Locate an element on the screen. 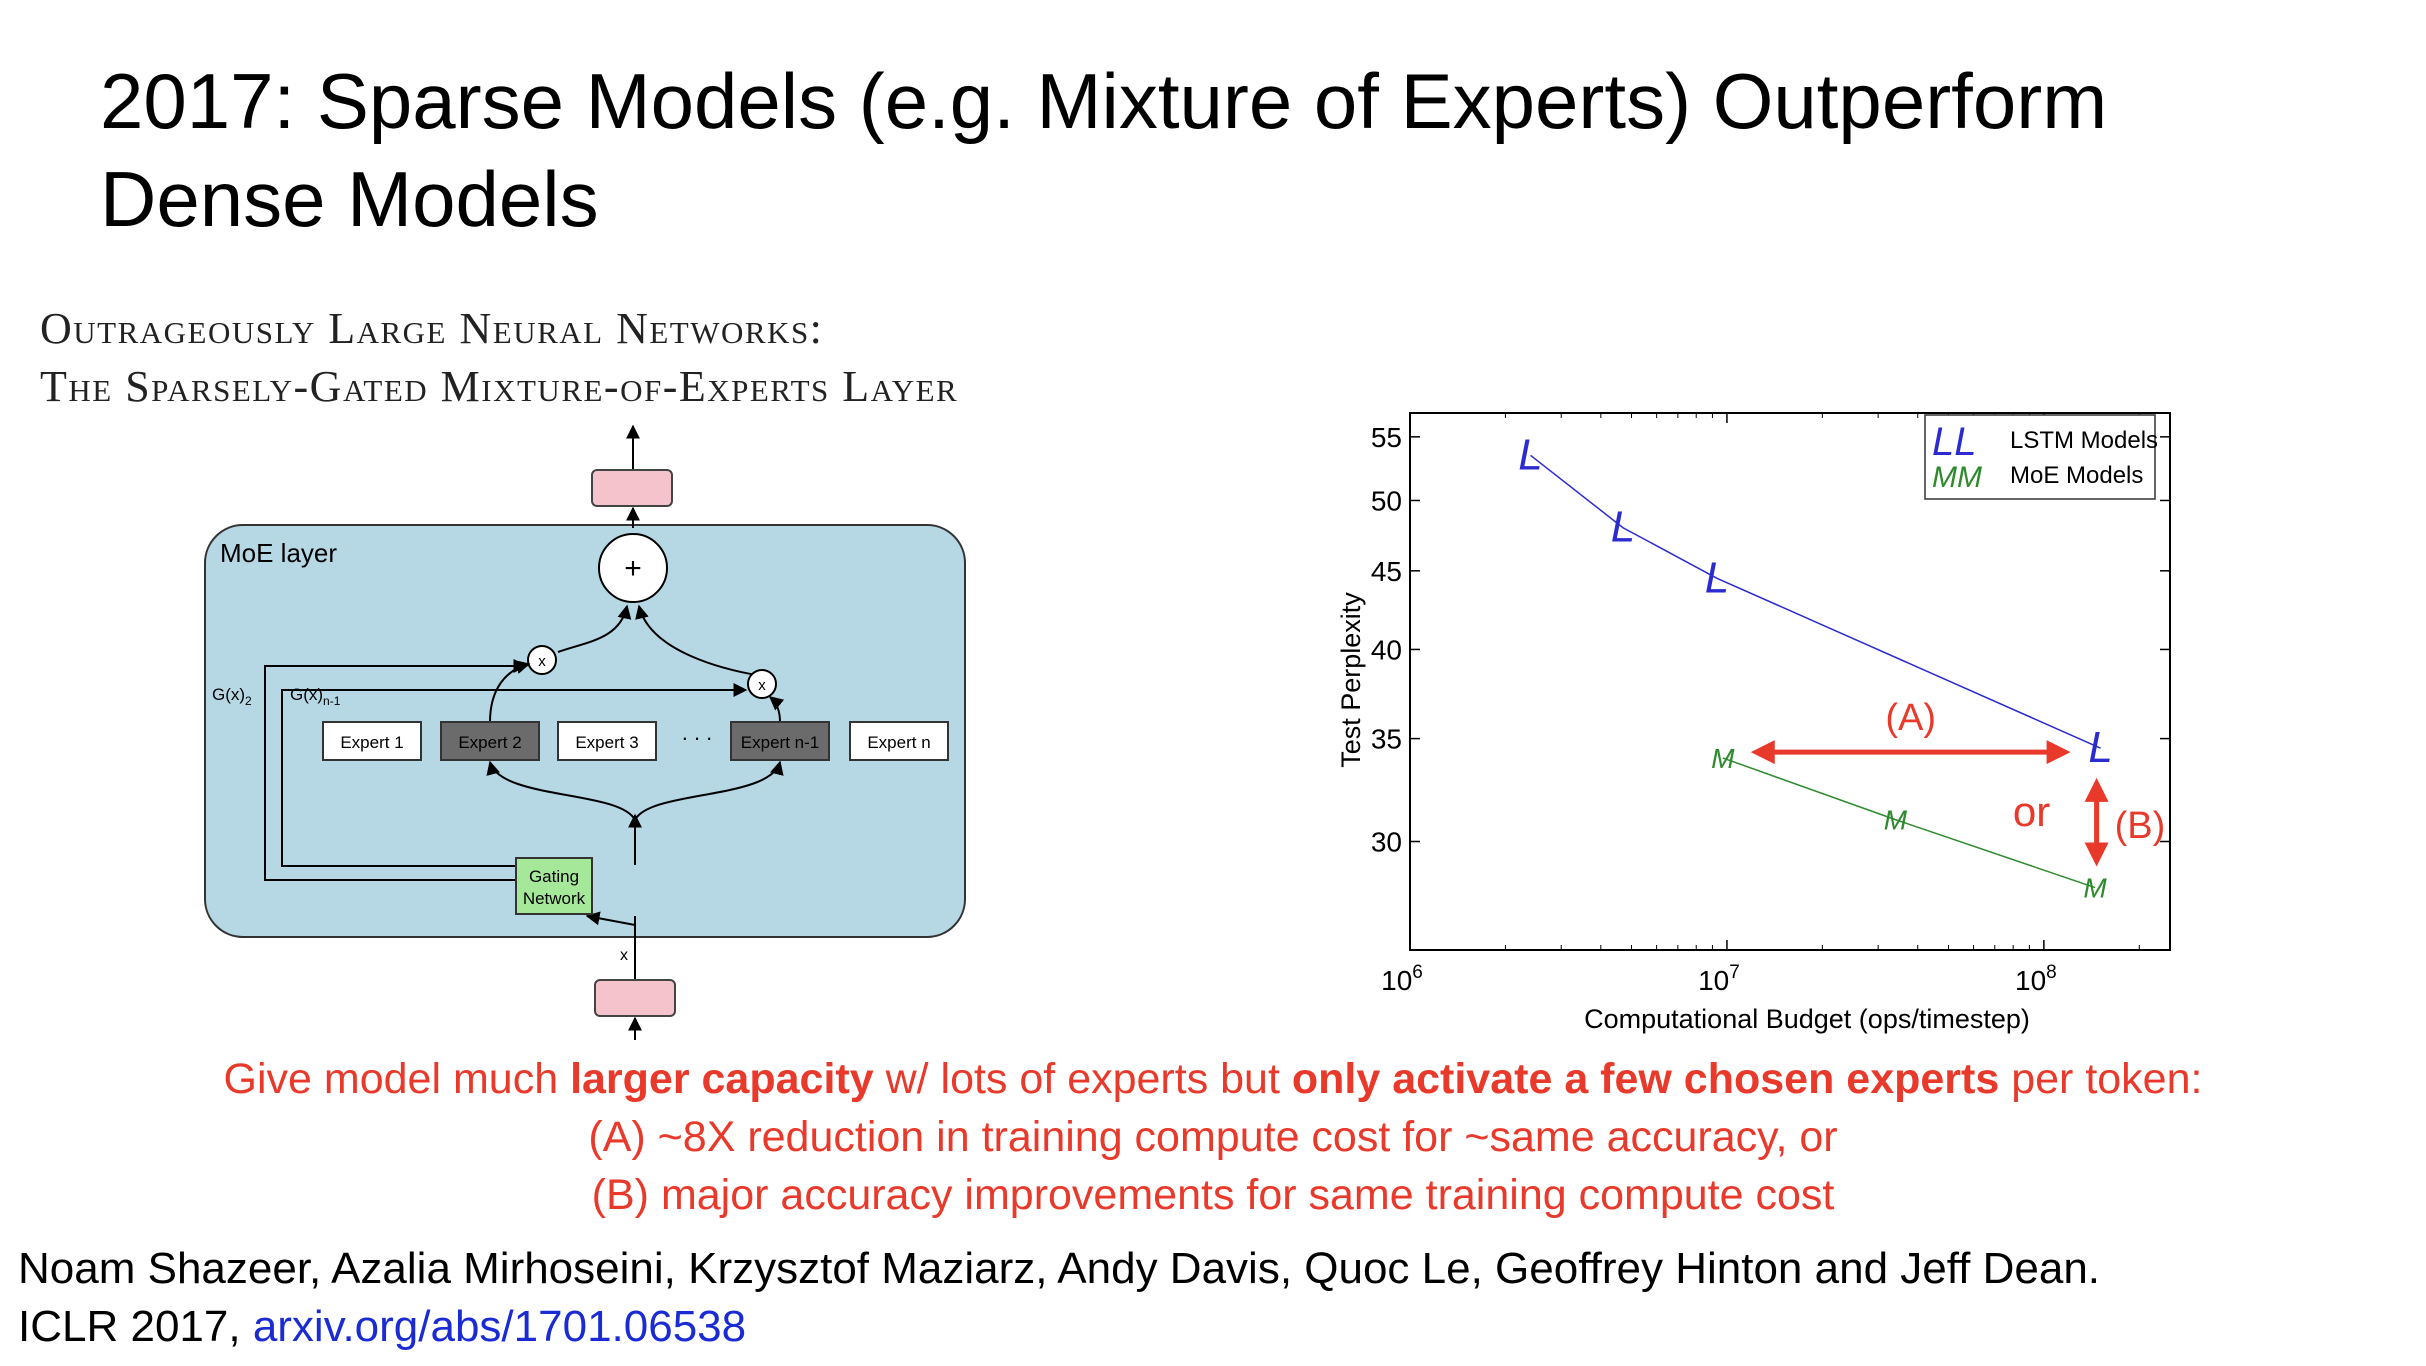  svg-text: Expert n-1 is located at coordinates (780, 742).